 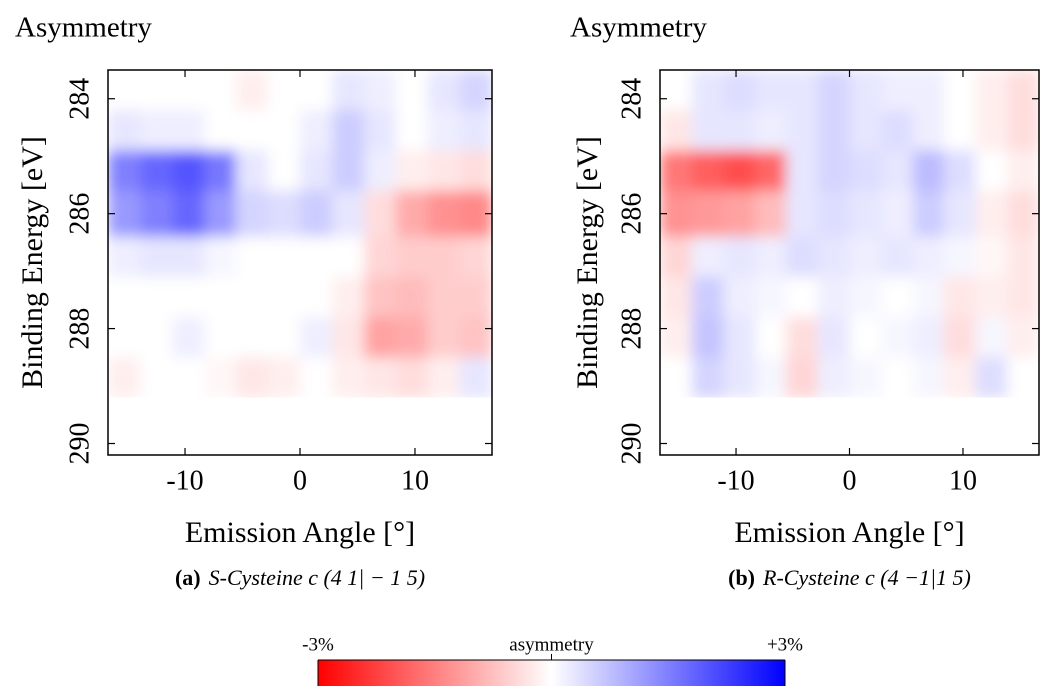 I want to click on x-axis-label: Emission Angle [°], so click(x=849, y=532).